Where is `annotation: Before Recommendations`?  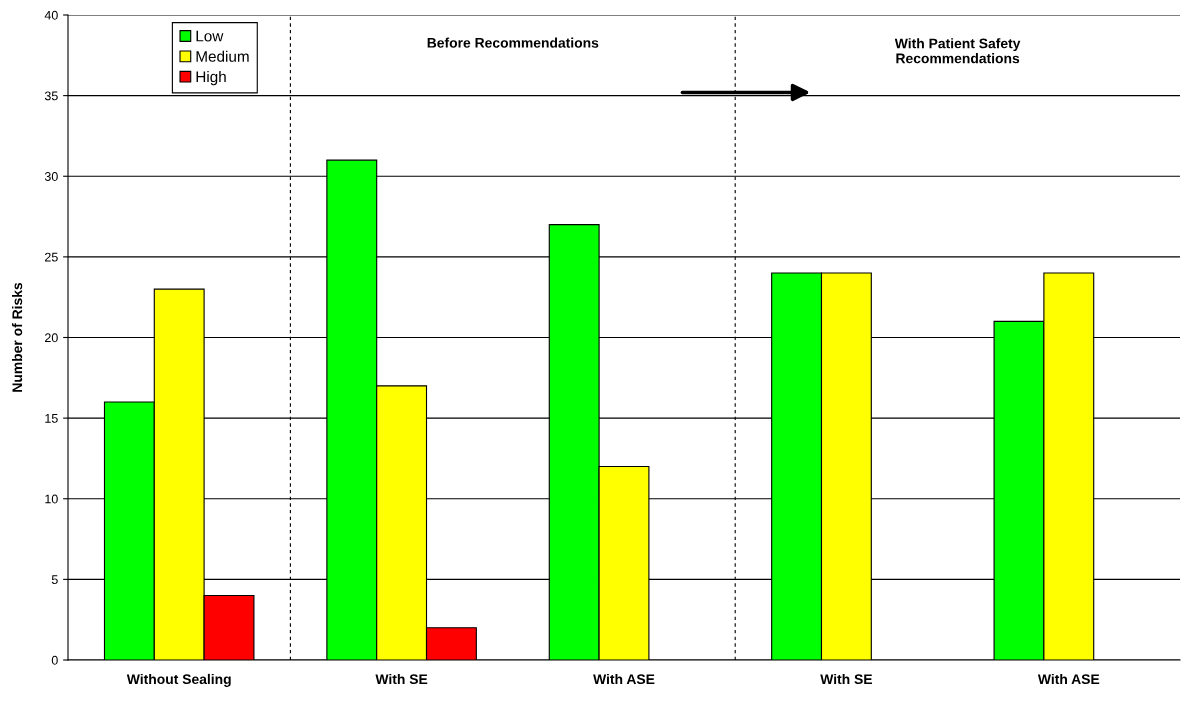 annotation: Before Recommendations is located at coordinates (513, 42).